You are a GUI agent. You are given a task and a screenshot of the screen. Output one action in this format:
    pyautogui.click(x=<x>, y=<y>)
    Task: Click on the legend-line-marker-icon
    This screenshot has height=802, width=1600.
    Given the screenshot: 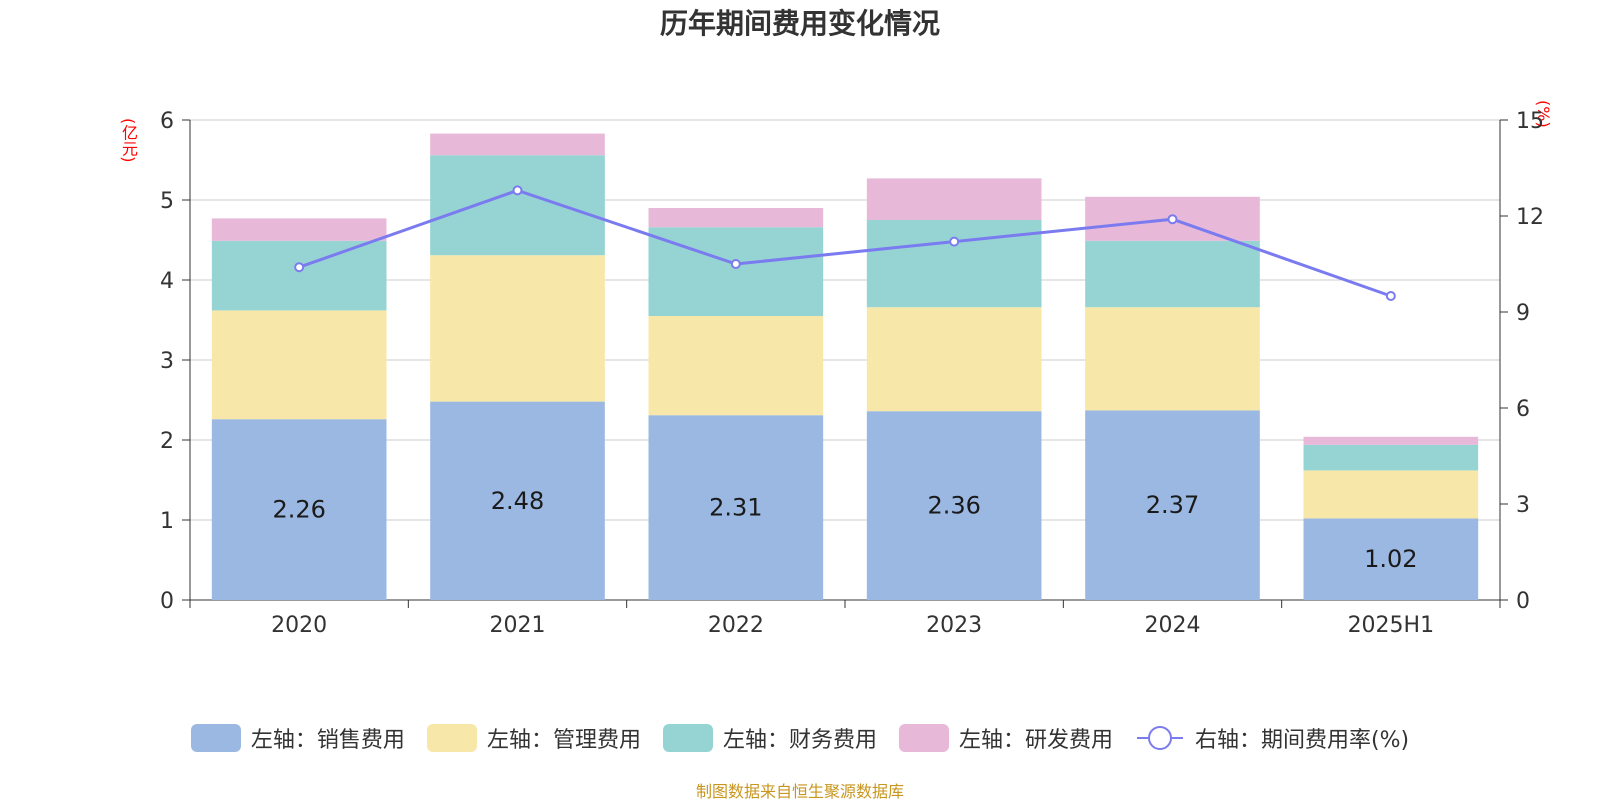 What is the action you would take?
    pyautogui.click(x=1159, y=738)
    